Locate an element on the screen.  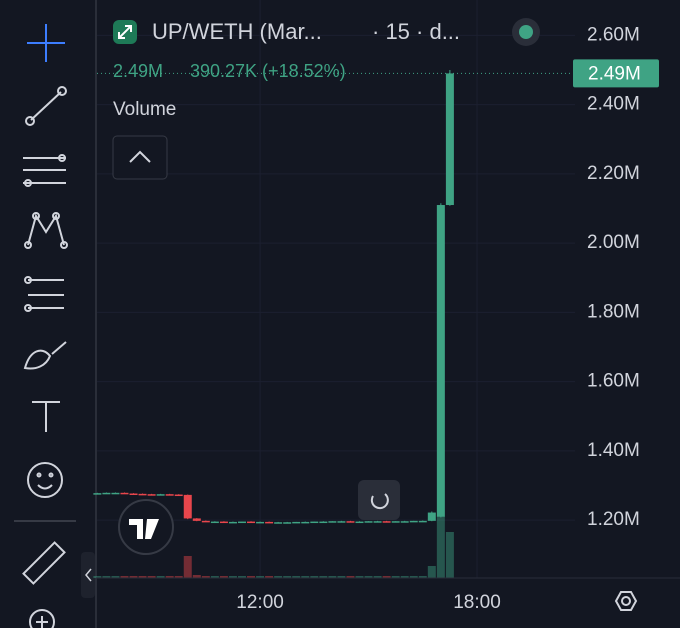
y-tick-label: 1.40M is located at coordinates (613, 450).